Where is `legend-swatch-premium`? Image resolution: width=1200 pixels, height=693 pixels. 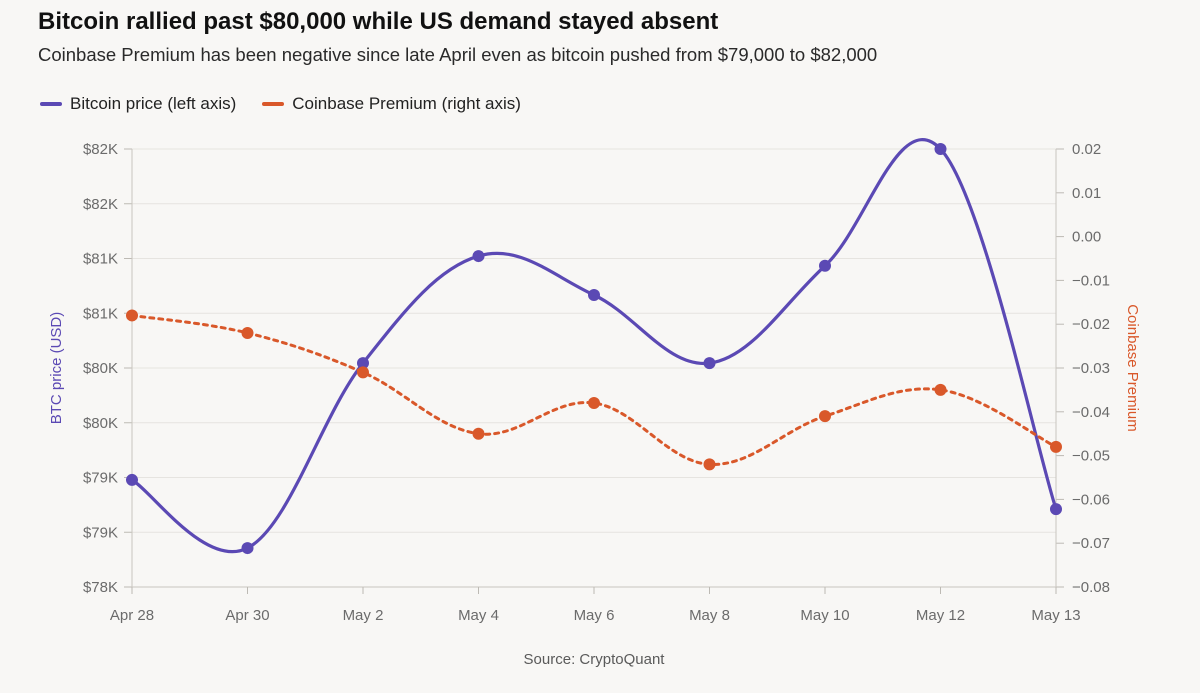
legend-swatch-premium is located at coordinates (273, 104).